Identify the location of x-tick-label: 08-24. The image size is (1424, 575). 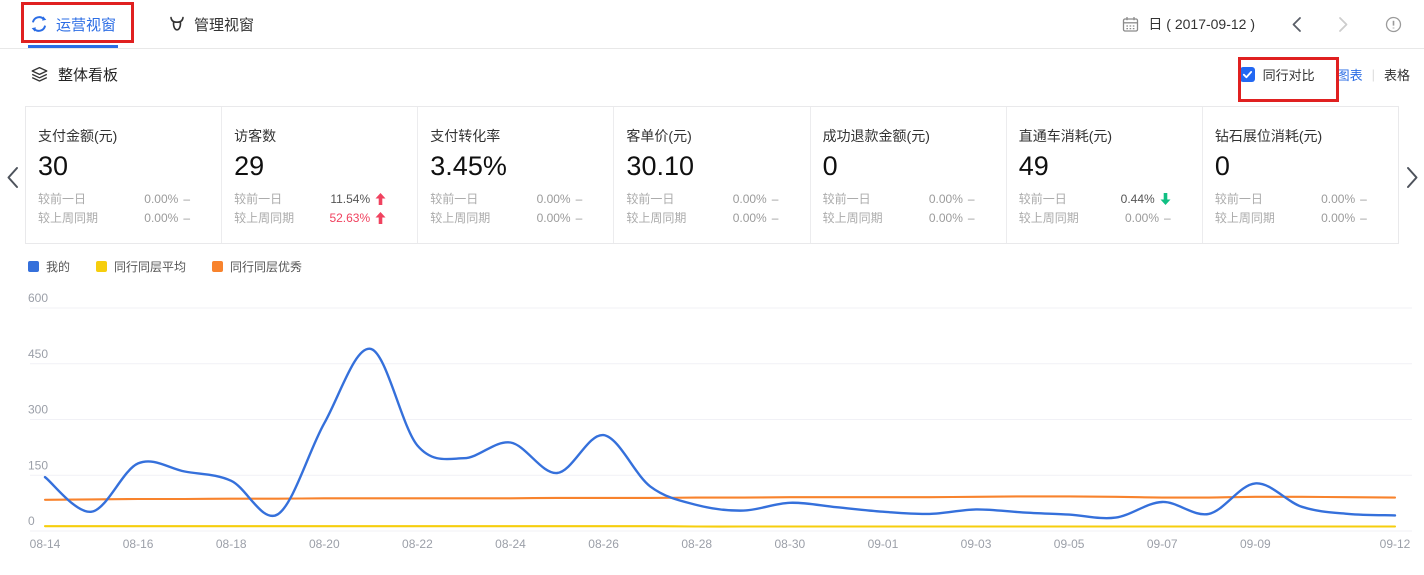
(510, 544).